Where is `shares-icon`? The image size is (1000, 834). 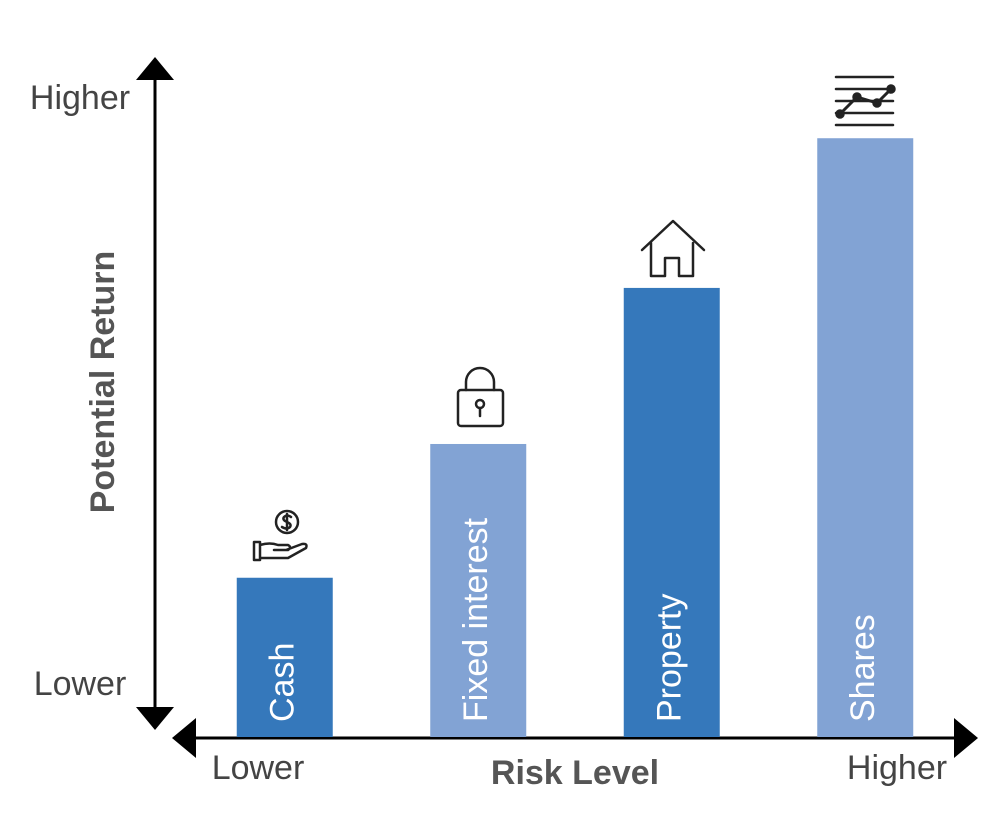 shares-icon is located at coordinates (865, 101).